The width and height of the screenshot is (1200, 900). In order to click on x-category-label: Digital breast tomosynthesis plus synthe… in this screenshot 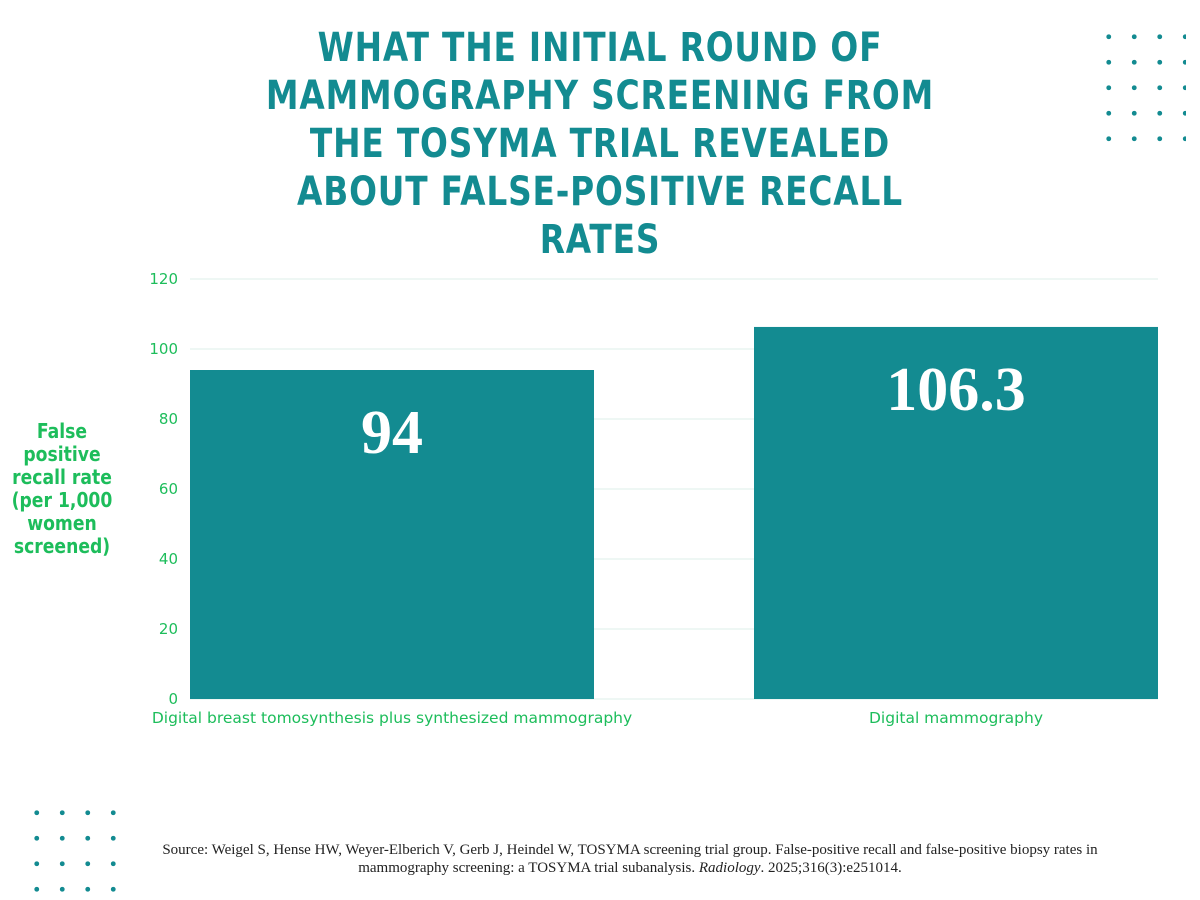, I will do `click(392, 718)`.